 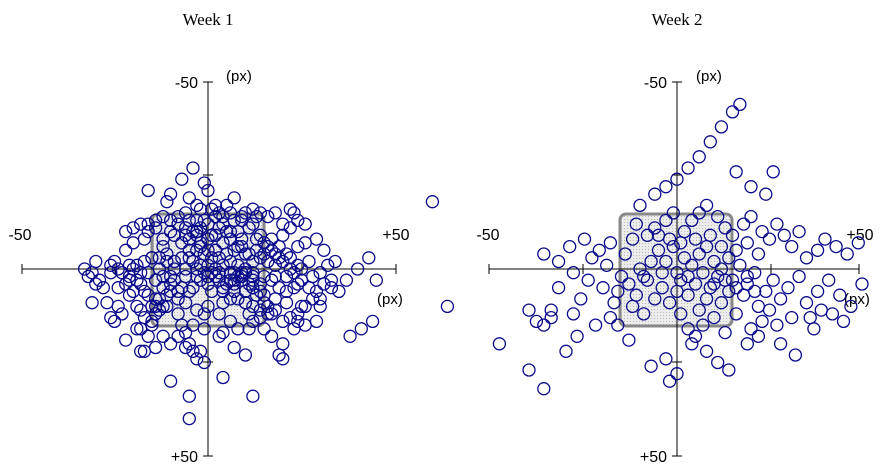 What do you see at coordinates (184, 457) in the screenshot?
I see `week-1-y-tick-label-max: +50` at bounding box center [184, 457].